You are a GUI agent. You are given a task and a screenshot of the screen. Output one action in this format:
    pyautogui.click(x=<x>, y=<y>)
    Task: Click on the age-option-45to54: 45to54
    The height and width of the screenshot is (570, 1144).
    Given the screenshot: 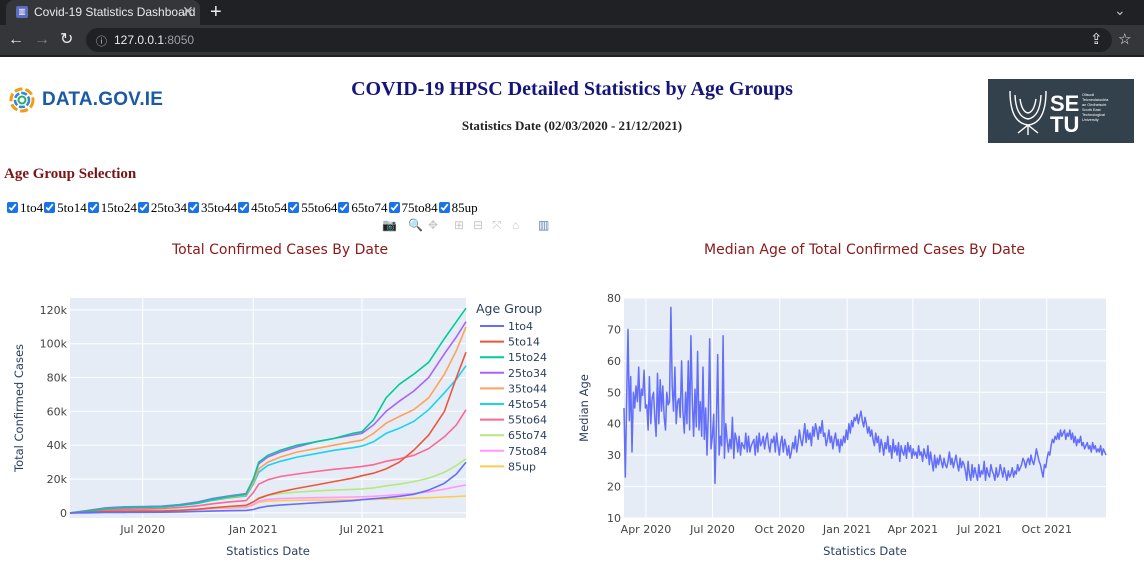 What is the action you would take?
    pyautogui.click(x=262, y=208)
    